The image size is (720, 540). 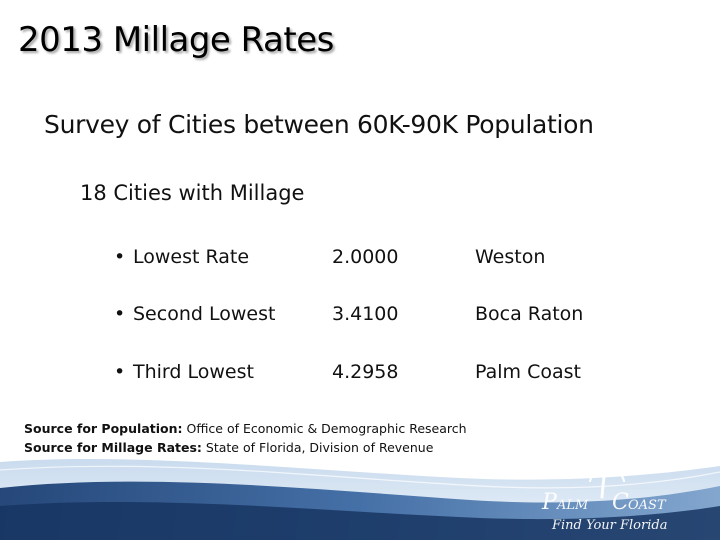 I want to click on rate-value: 4.2958, so click(x=365, y=372).